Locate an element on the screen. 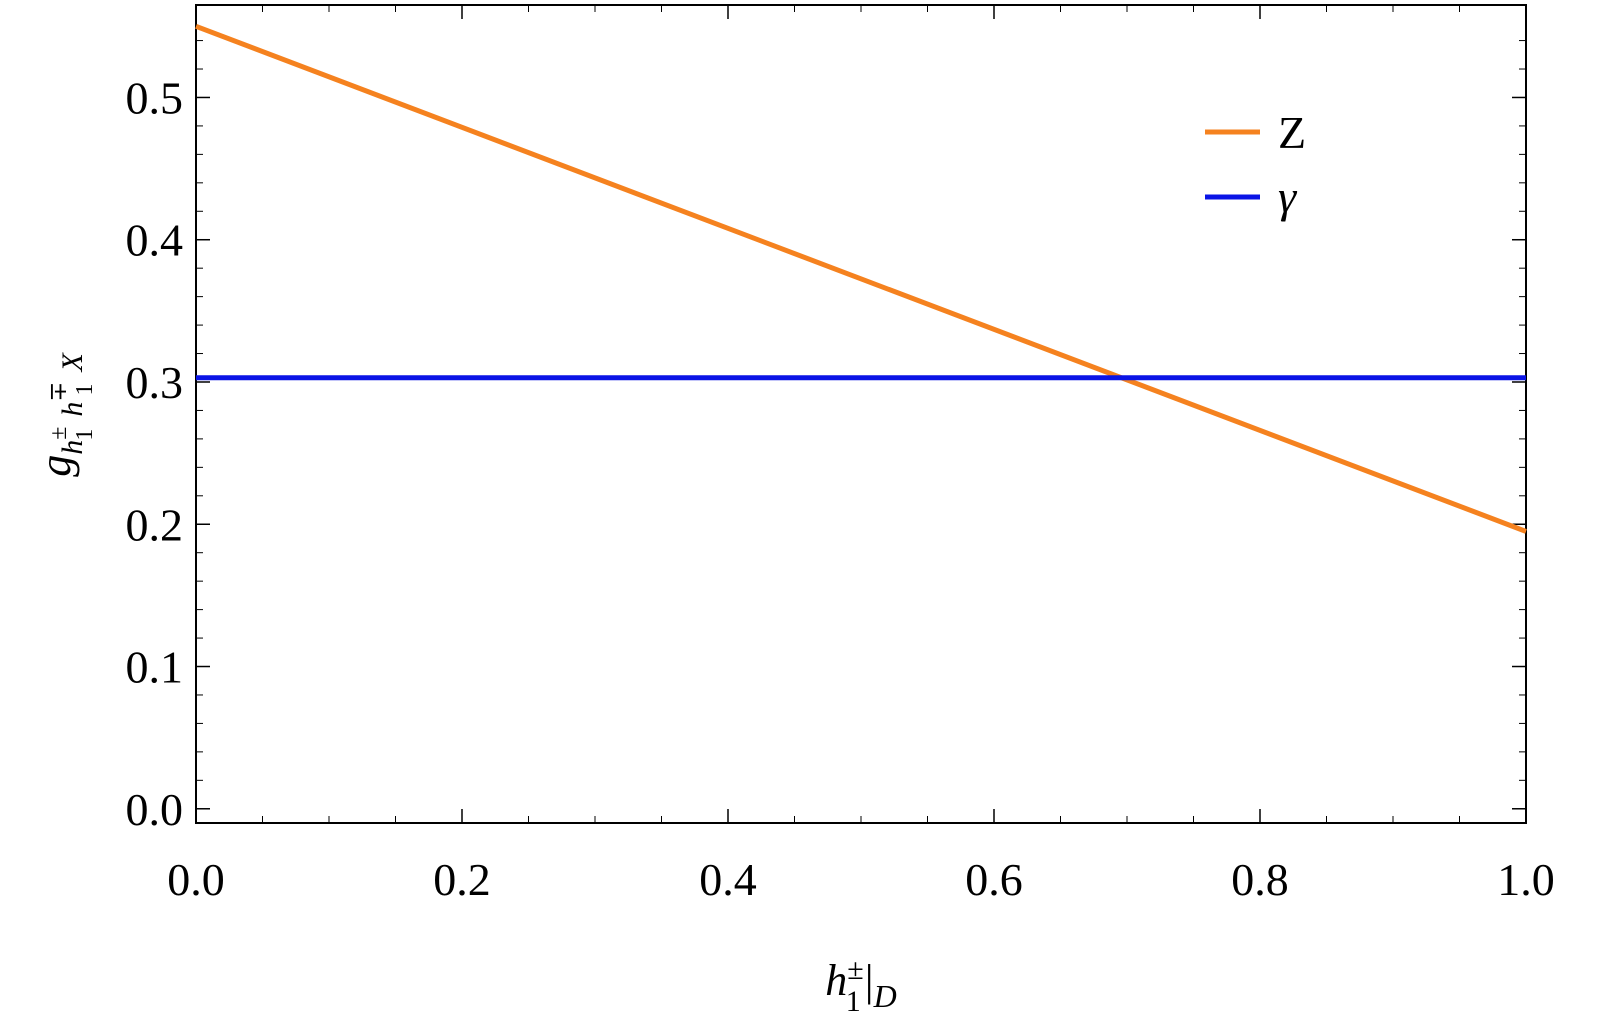 This screenshot has width=1600, height=1036. y-tick-label: 0.5 is located at coordinates (155, 97).